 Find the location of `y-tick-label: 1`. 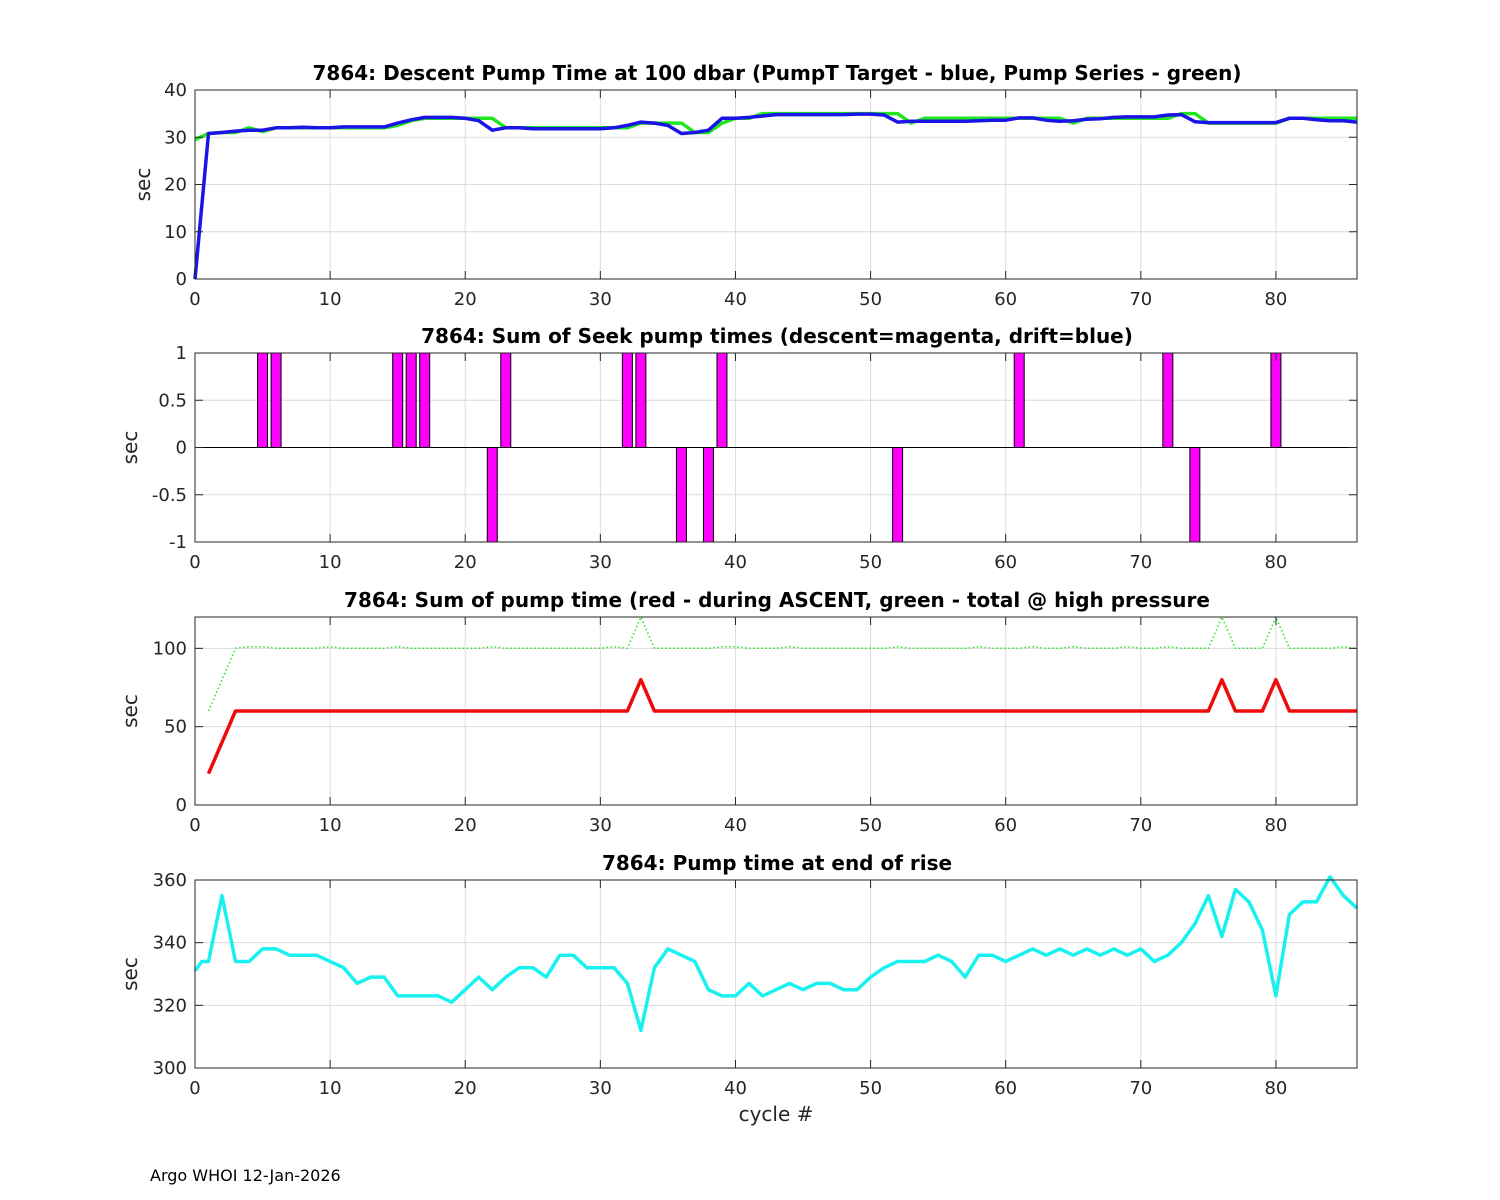

y-tick-label: 1 is located at coordinates (181, 353).